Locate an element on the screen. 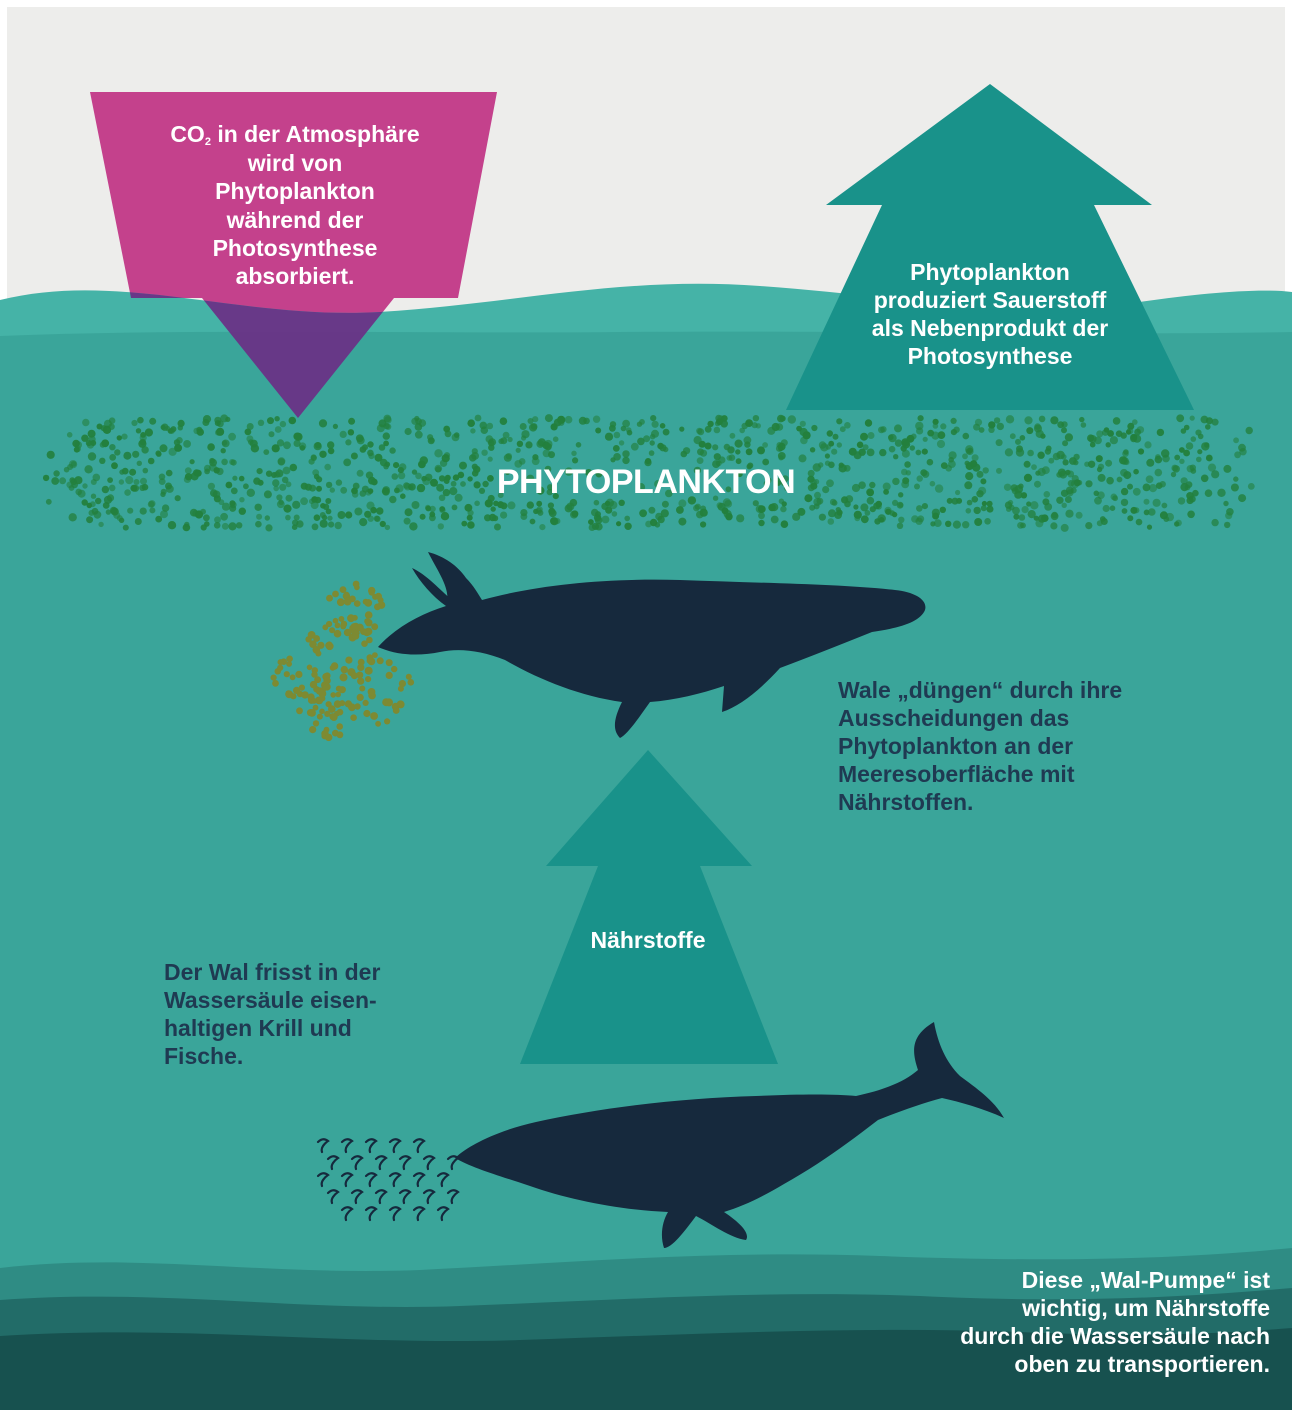  pump-line: durch die Wassersäule nach is located at coordinates (1115, 1336).